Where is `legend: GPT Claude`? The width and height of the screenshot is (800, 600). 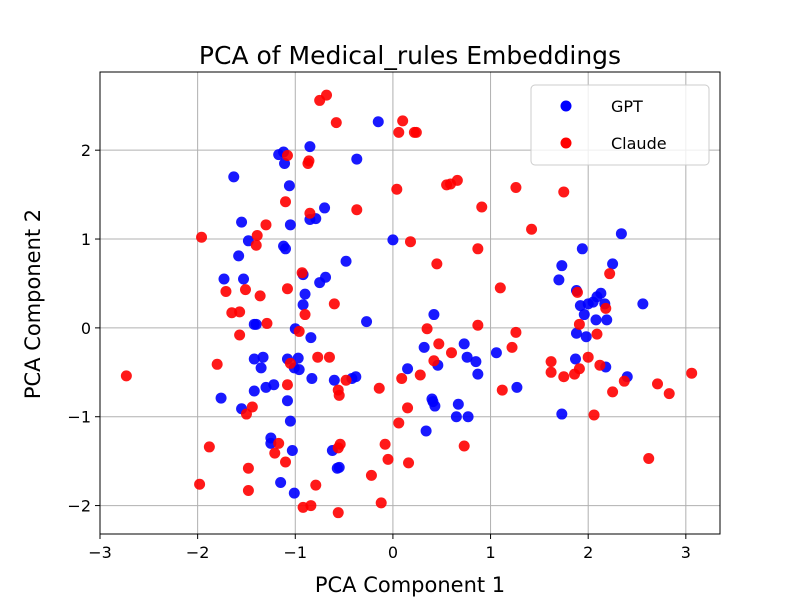
legend: GPT Claude is located at coordinates (620, 125).